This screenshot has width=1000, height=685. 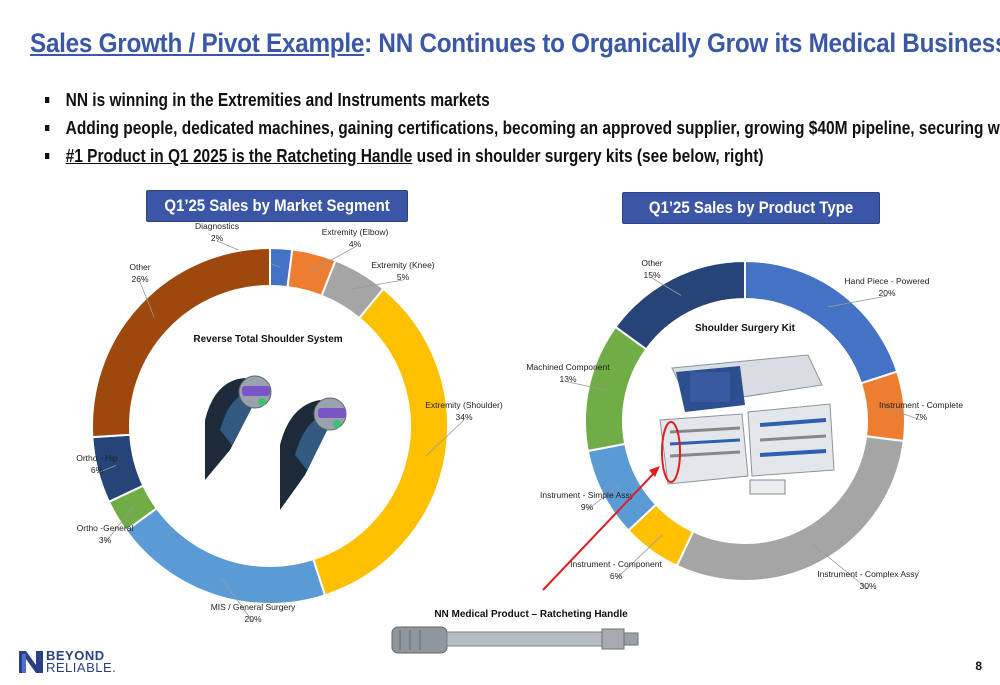 I want to click on surgery-kit-label: Shoulder Surgery Kit, so click(x=745, y=328).